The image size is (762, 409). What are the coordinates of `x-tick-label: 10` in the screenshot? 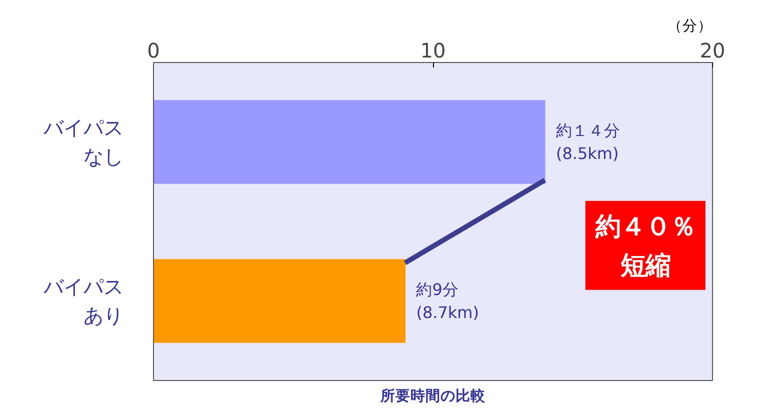 It's located at (433, 50).